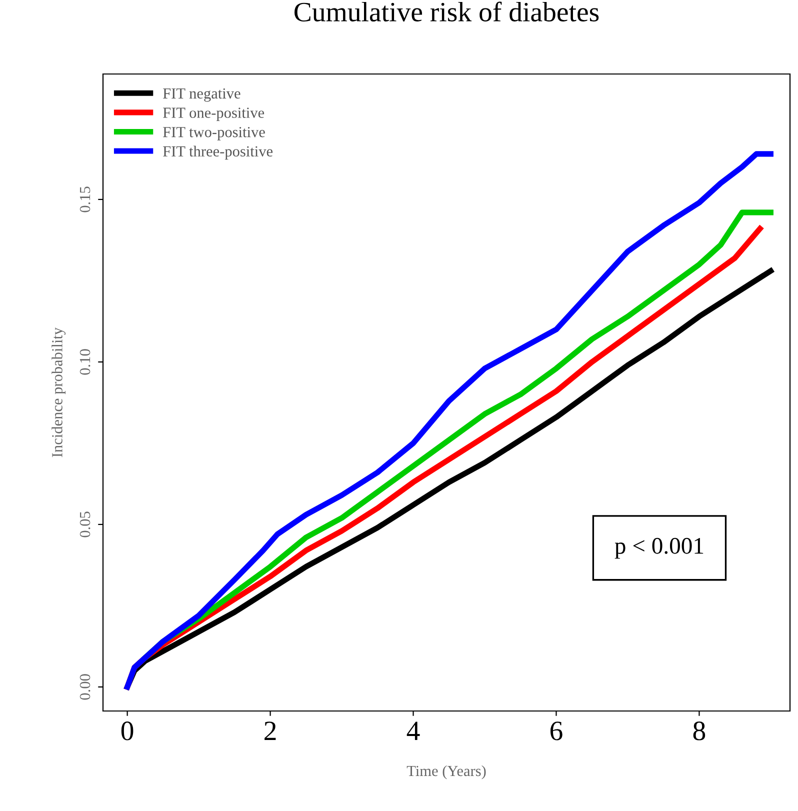  Describe the element at coordinates (85, 687) in the screenshot. I see `y-tick-label: 0.00` at that location.